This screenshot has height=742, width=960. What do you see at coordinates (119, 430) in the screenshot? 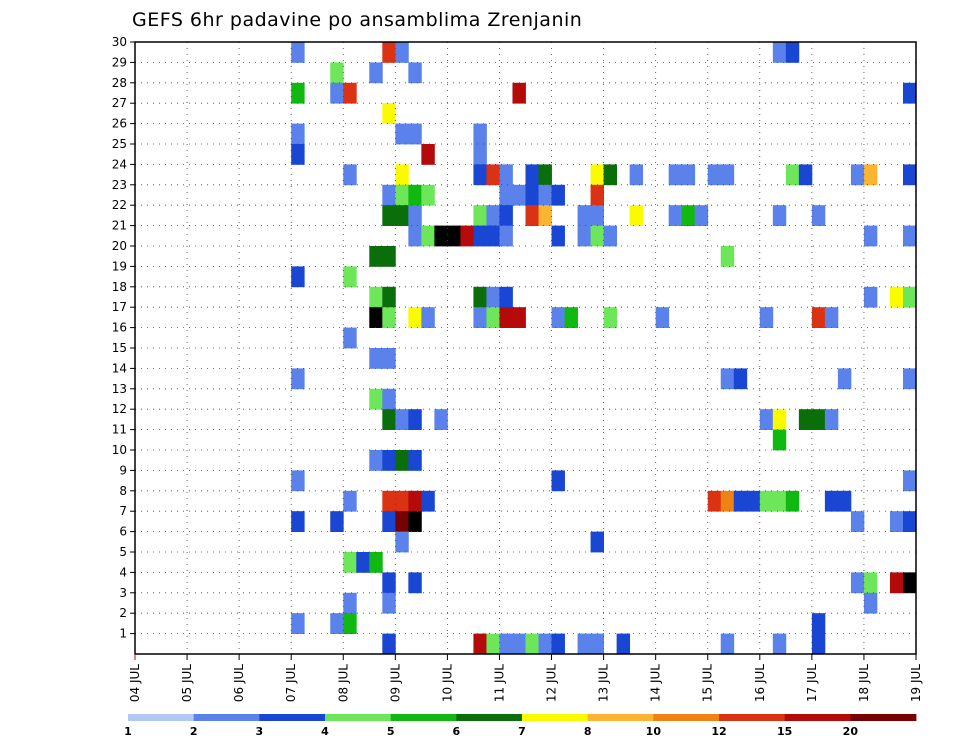
I see `y-tick-label: 11` at bounding box center [119, 430].